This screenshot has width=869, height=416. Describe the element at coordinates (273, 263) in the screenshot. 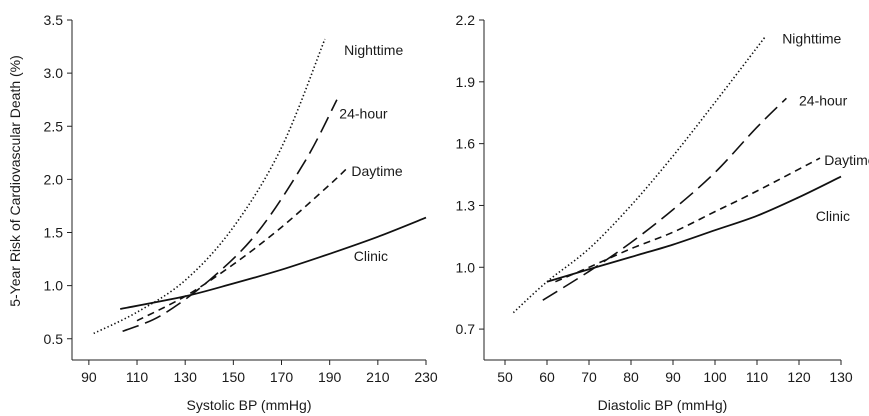

I see `panel-0-series-clinic-line` at that location.